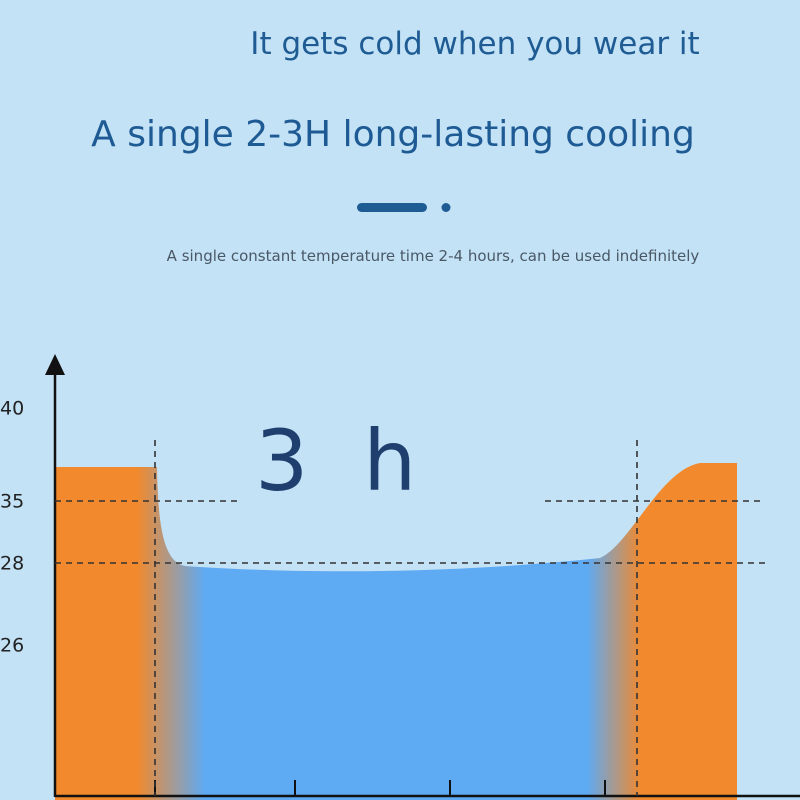  What do you see at coordinates (12, 646) in the screenshot?
I see `y-label: 26` at bounding box center [12, 646].